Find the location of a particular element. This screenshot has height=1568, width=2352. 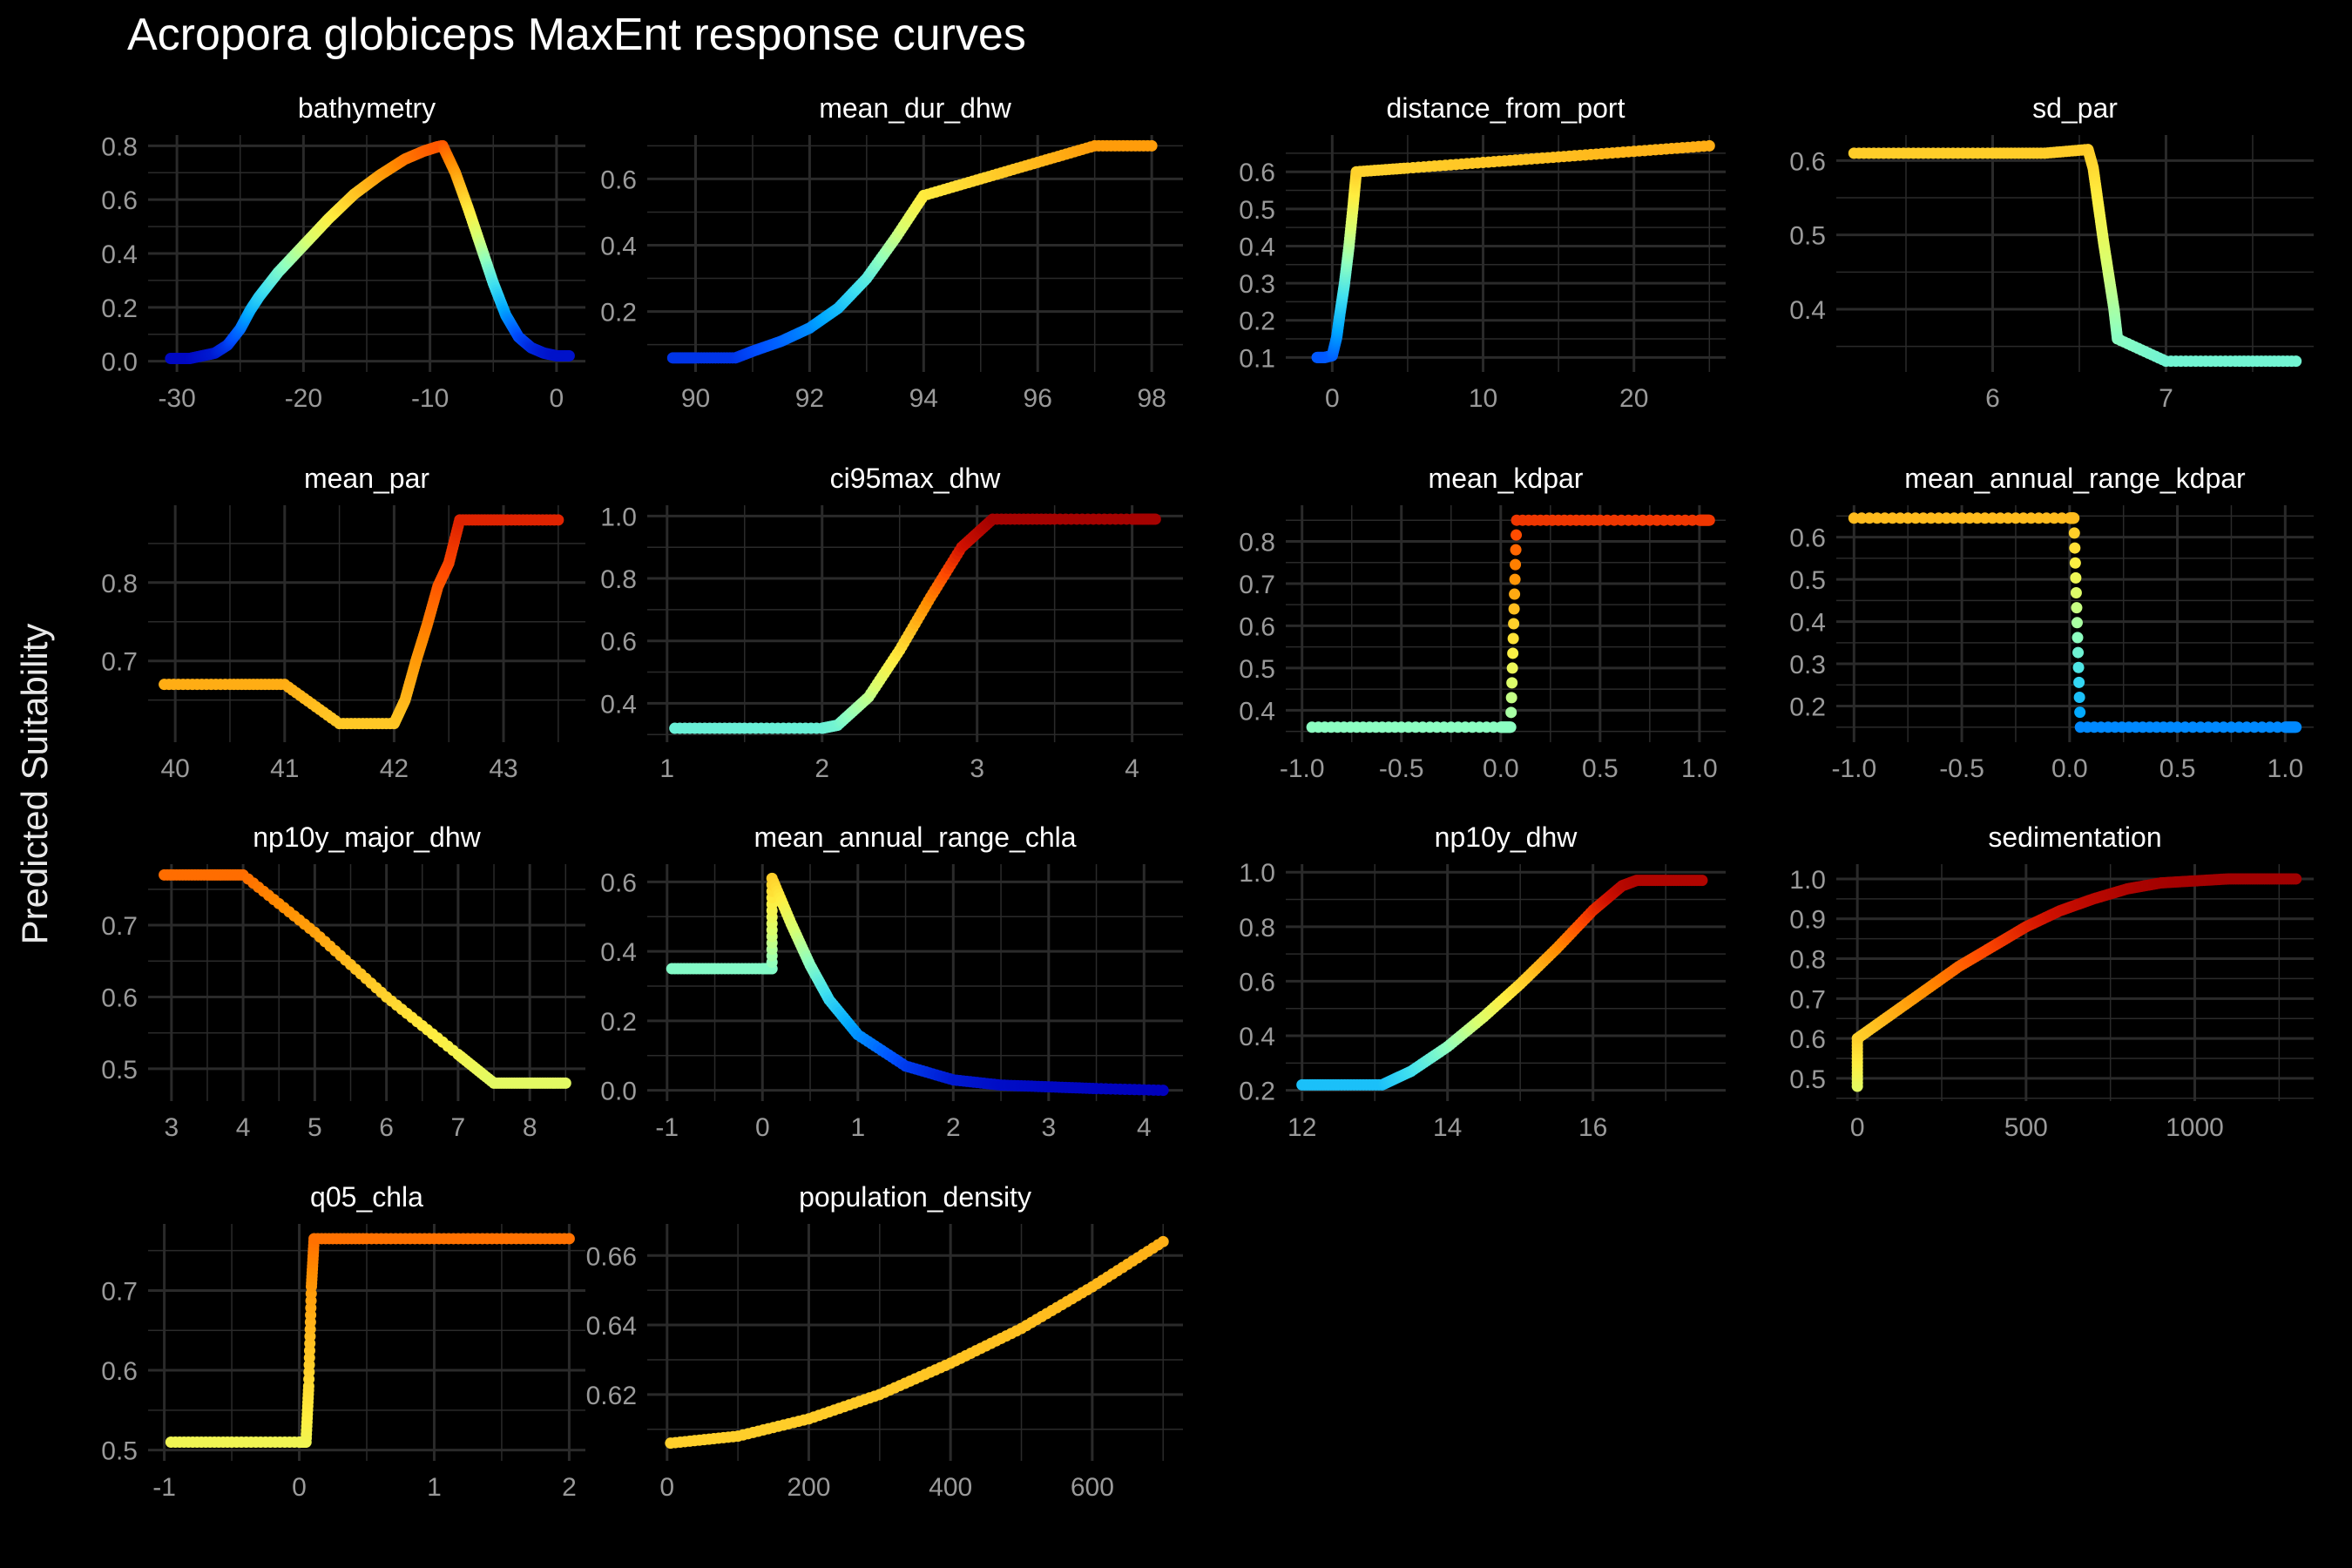

panel-q05_chla: q05_chla -1 0 1 2 0.5 0.6 0.7 is located at coordinates (343, 1341).